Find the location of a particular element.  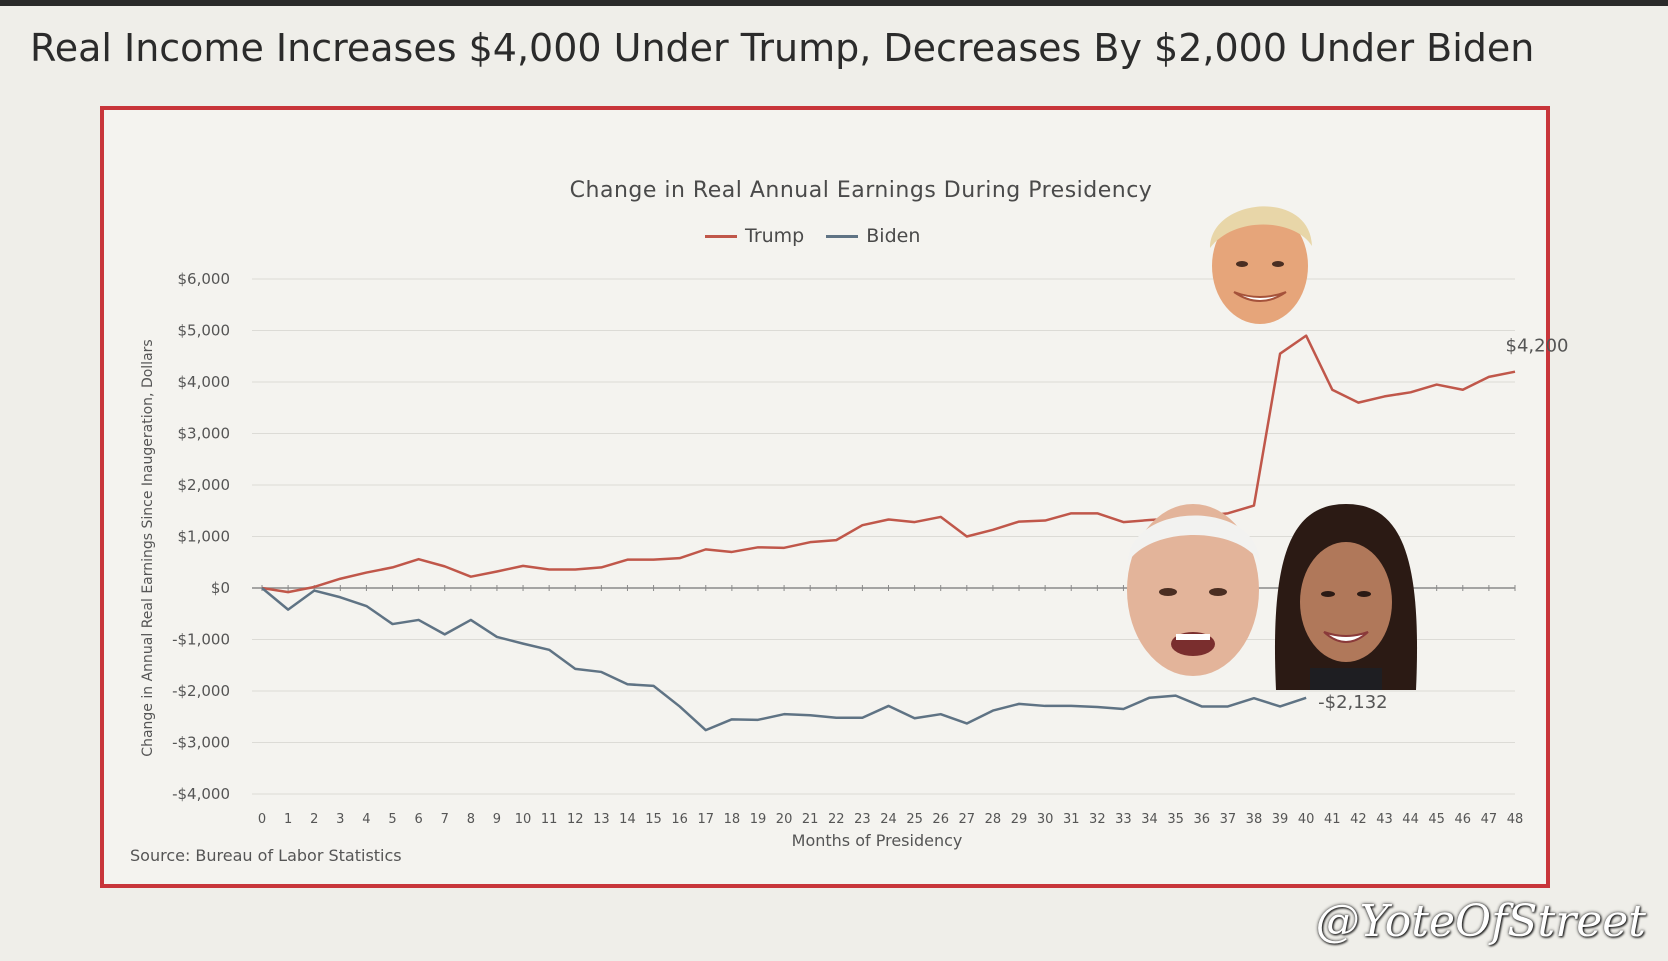

x-tick-label: 4 is located at coordinates (366, 819).